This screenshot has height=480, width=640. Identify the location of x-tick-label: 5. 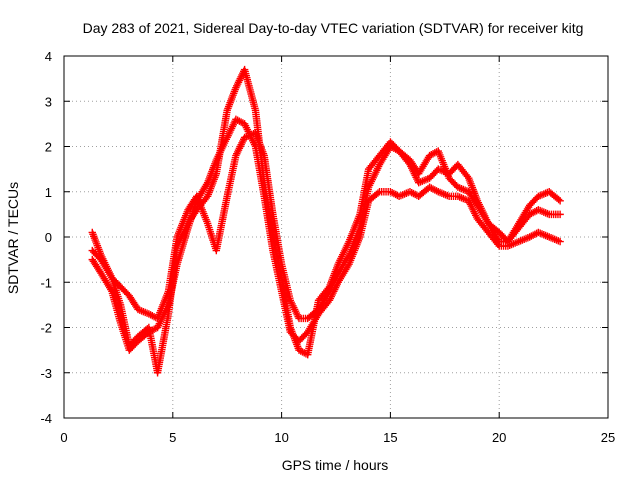
(172, 437).